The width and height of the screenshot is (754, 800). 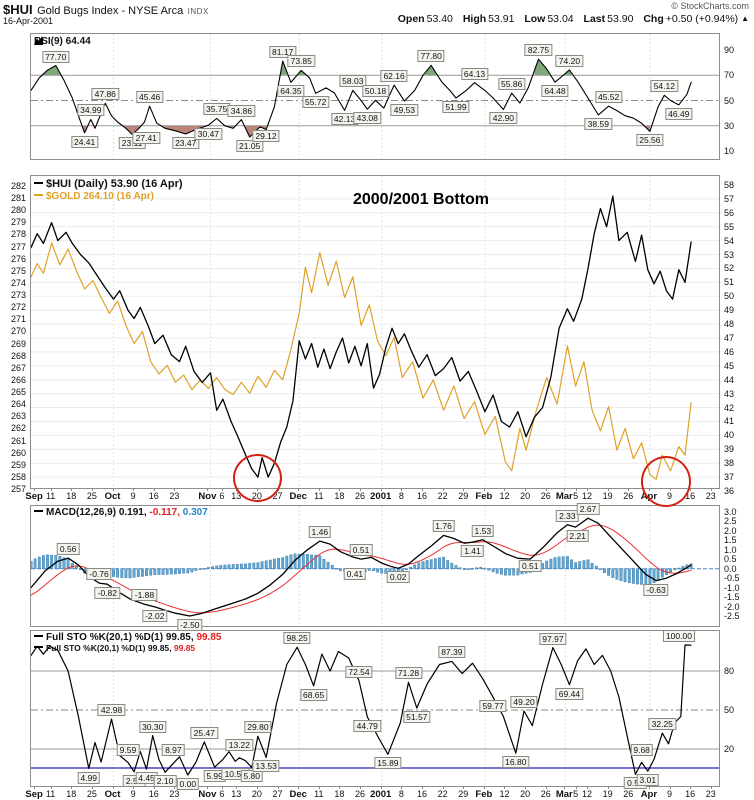 What do you see at coordinates (18, 234) in the screenshot?
I see `axis-label: 278` at bounding box center [18, 234].